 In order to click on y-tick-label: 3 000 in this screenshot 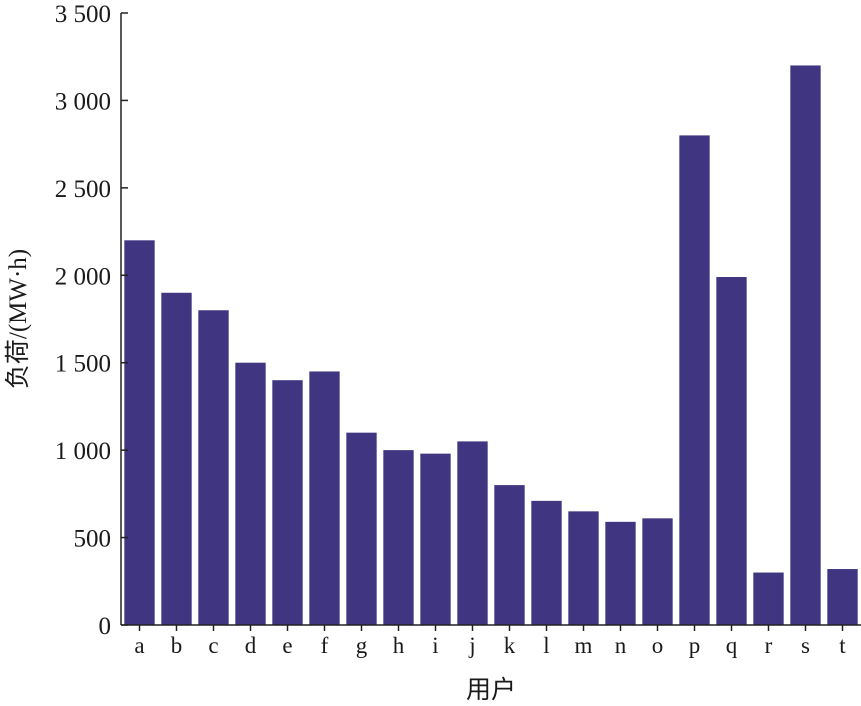, I will do `click(83, 101)`.